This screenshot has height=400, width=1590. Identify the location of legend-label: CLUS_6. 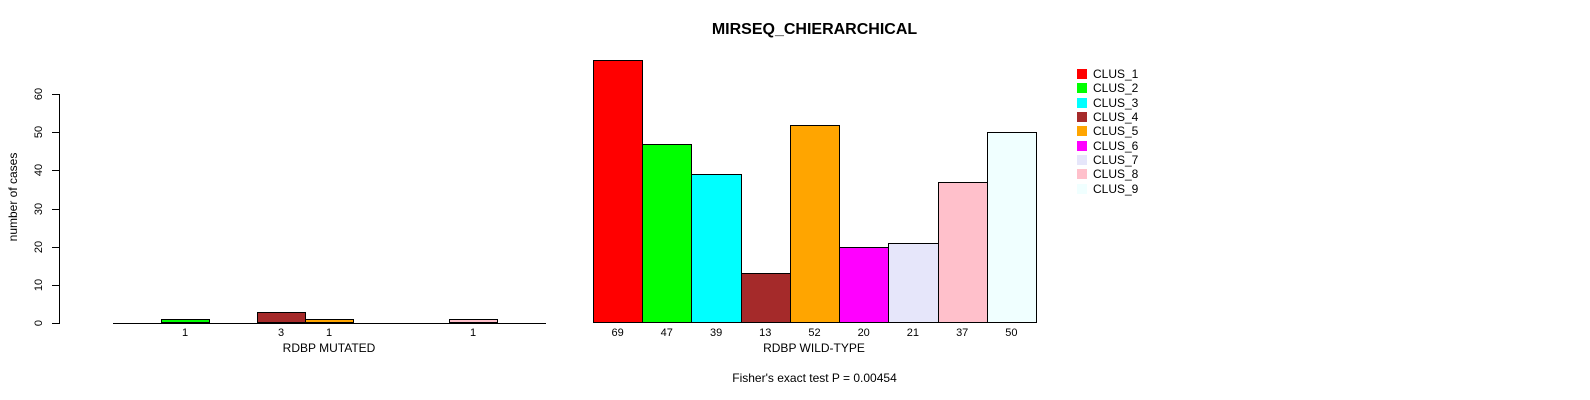
(1116, 145).